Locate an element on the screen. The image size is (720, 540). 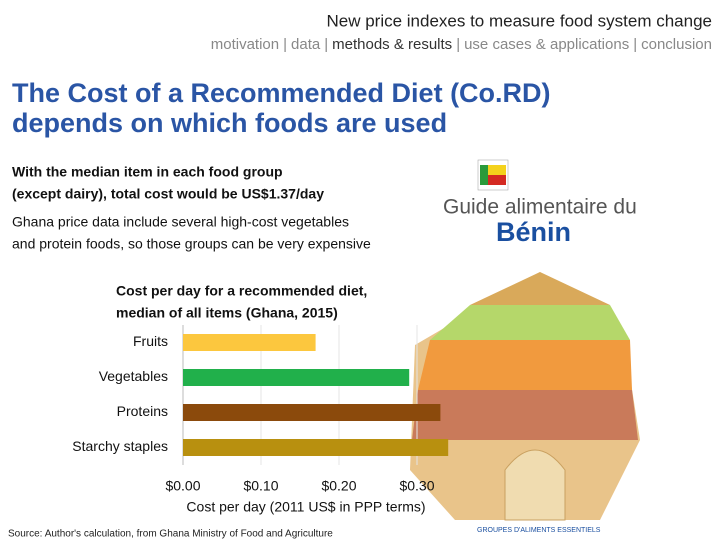
chart-title: median of all items (Ghana, 2015) is located at coordinates (227, 313).